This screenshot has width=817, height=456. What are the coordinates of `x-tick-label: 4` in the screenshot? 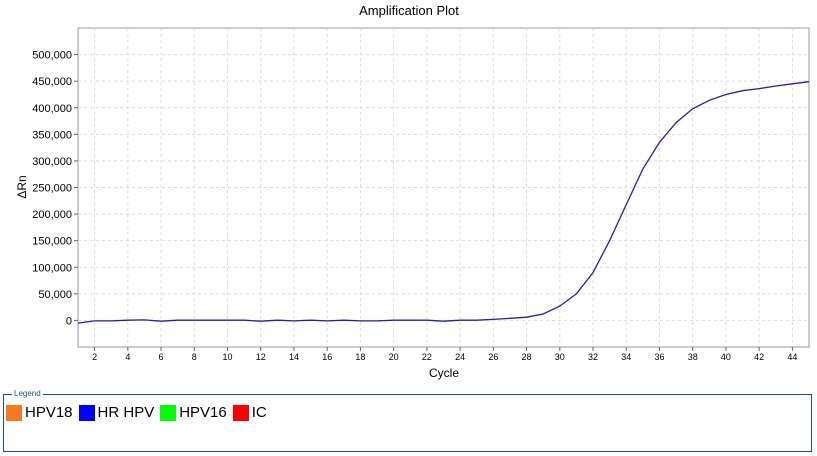 It's located at (127, 357).